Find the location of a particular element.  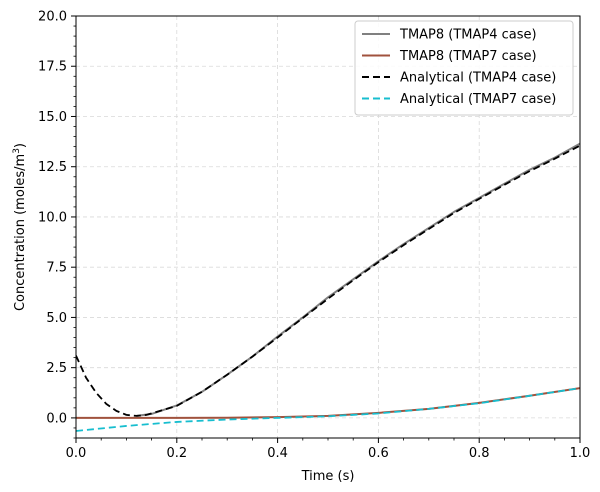

y-tick-label: 15.0 is located at coordinates (52, 117).